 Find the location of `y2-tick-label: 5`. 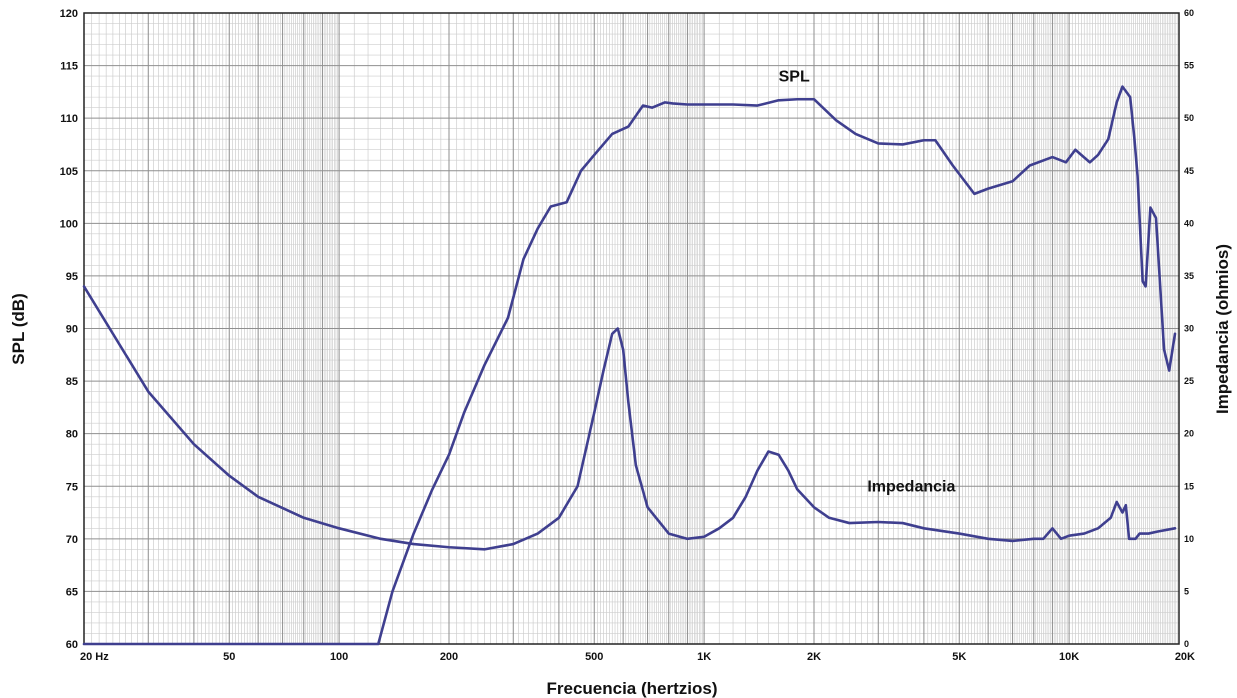

y2-tick-label: 5 is located at coordinates (1186, 591).